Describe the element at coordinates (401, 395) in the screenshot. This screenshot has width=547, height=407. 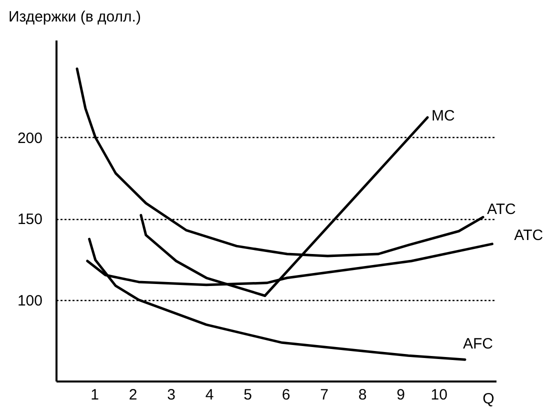
I see `x-tick-label: 9` at that location.